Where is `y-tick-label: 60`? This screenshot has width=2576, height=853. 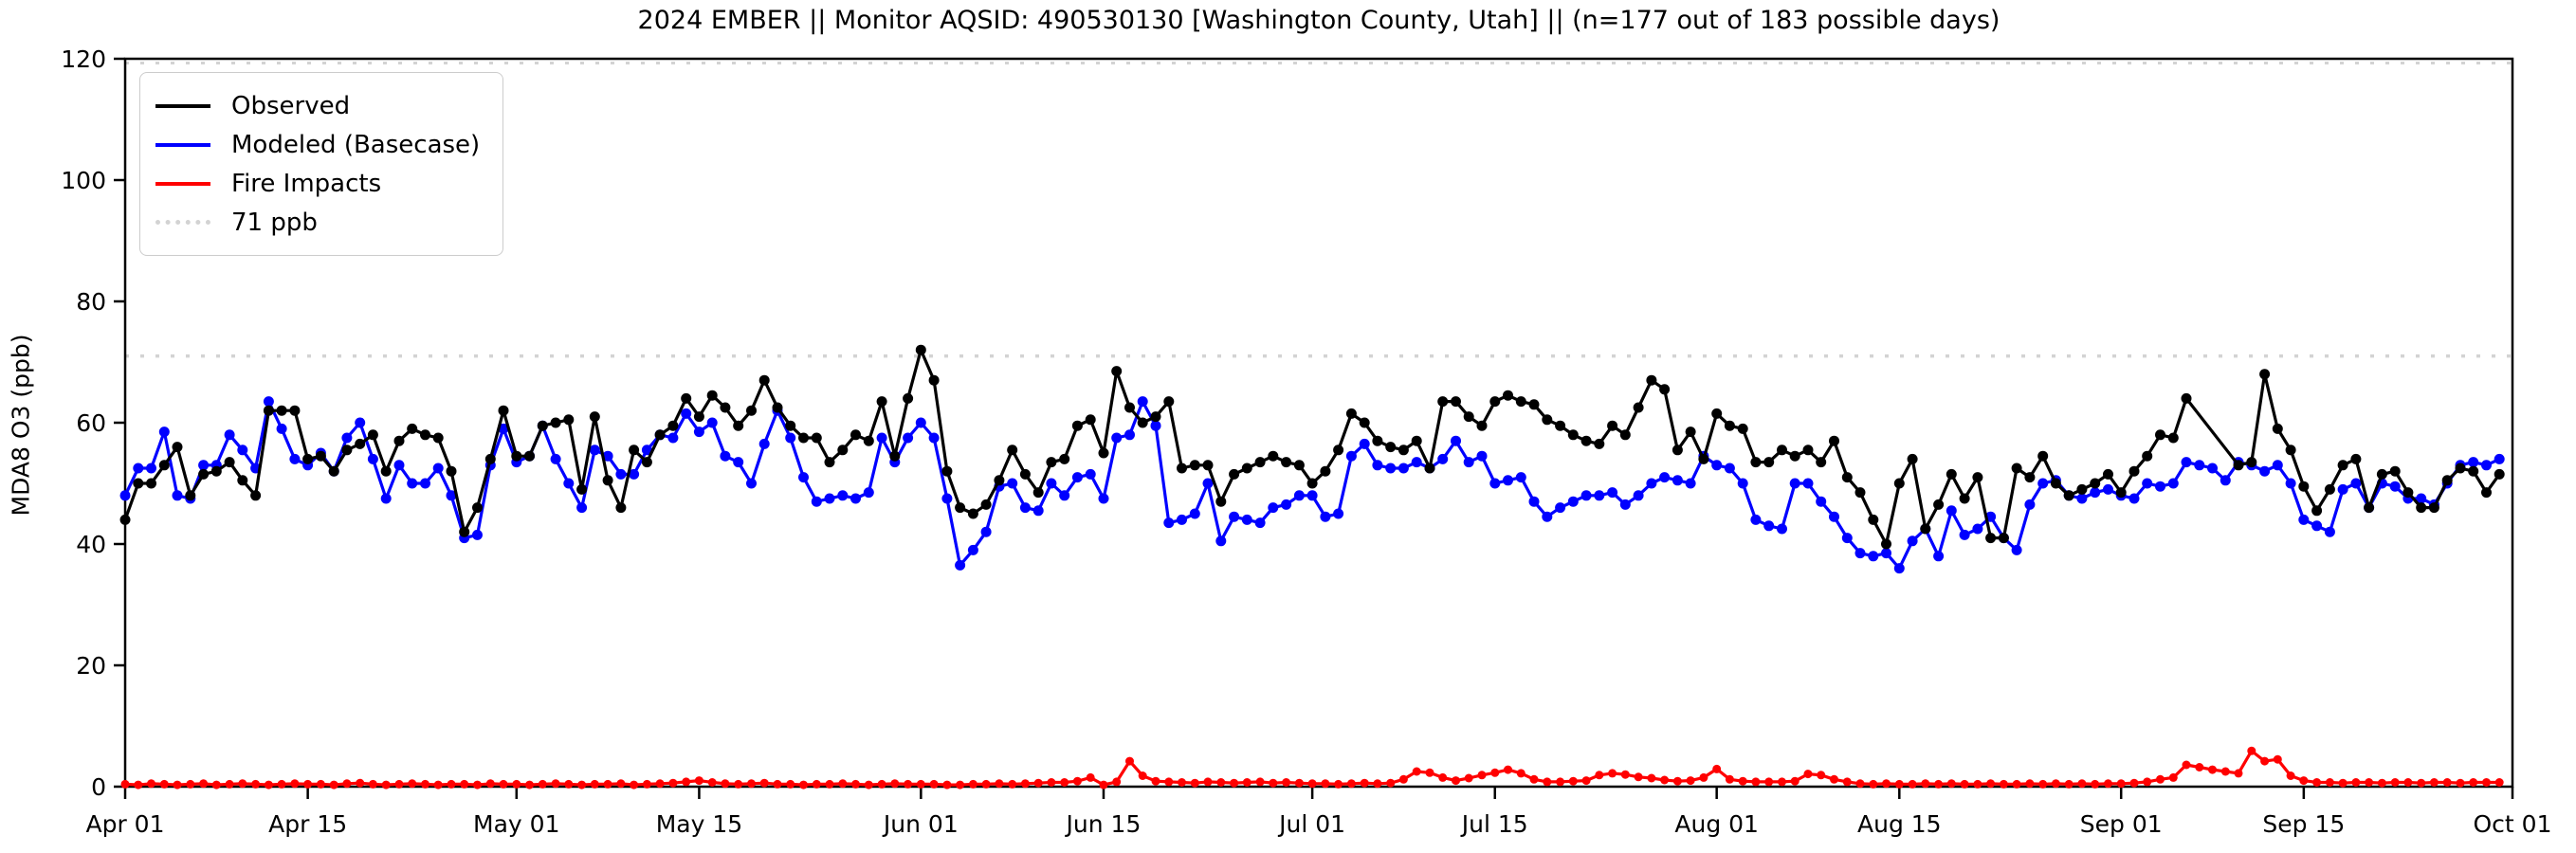 y-tick-label: 60 is located at coordinates (91, 423).